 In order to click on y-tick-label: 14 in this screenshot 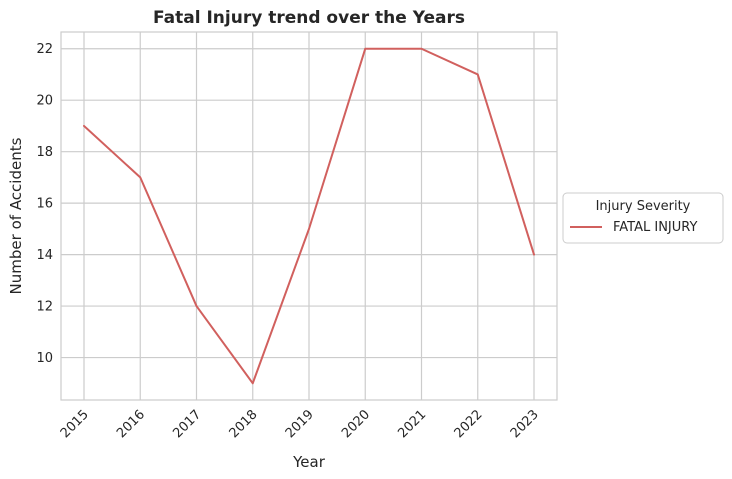, I will do `click(44, 255)`.